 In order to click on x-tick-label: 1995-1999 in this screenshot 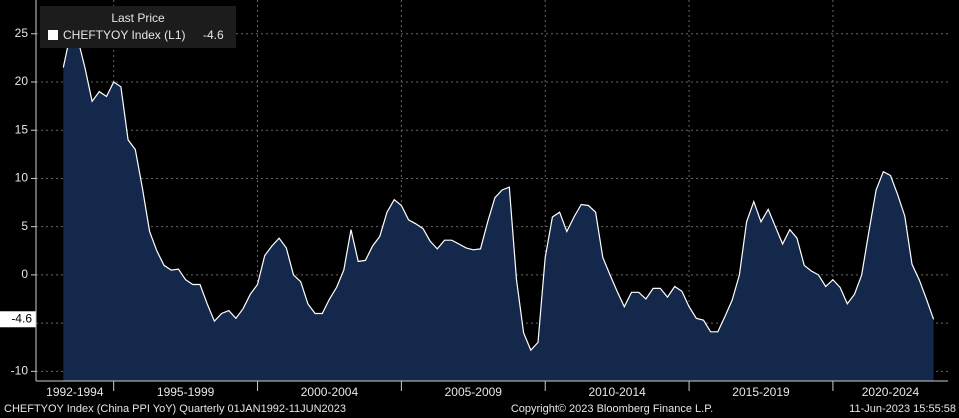, I will do `click(186, 392)`.